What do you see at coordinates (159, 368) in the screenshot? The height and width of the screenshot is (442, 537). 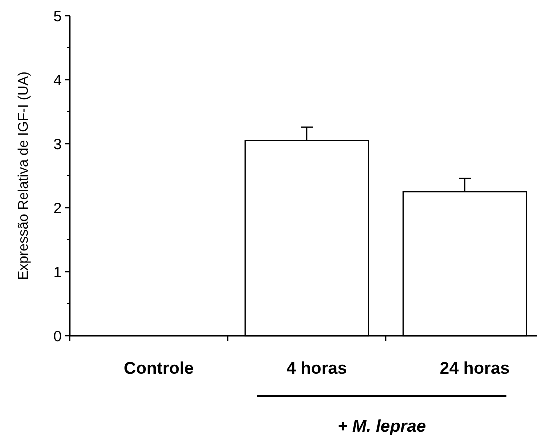 I see `x-tick-label: Controle` at bounding box center [159, 368].